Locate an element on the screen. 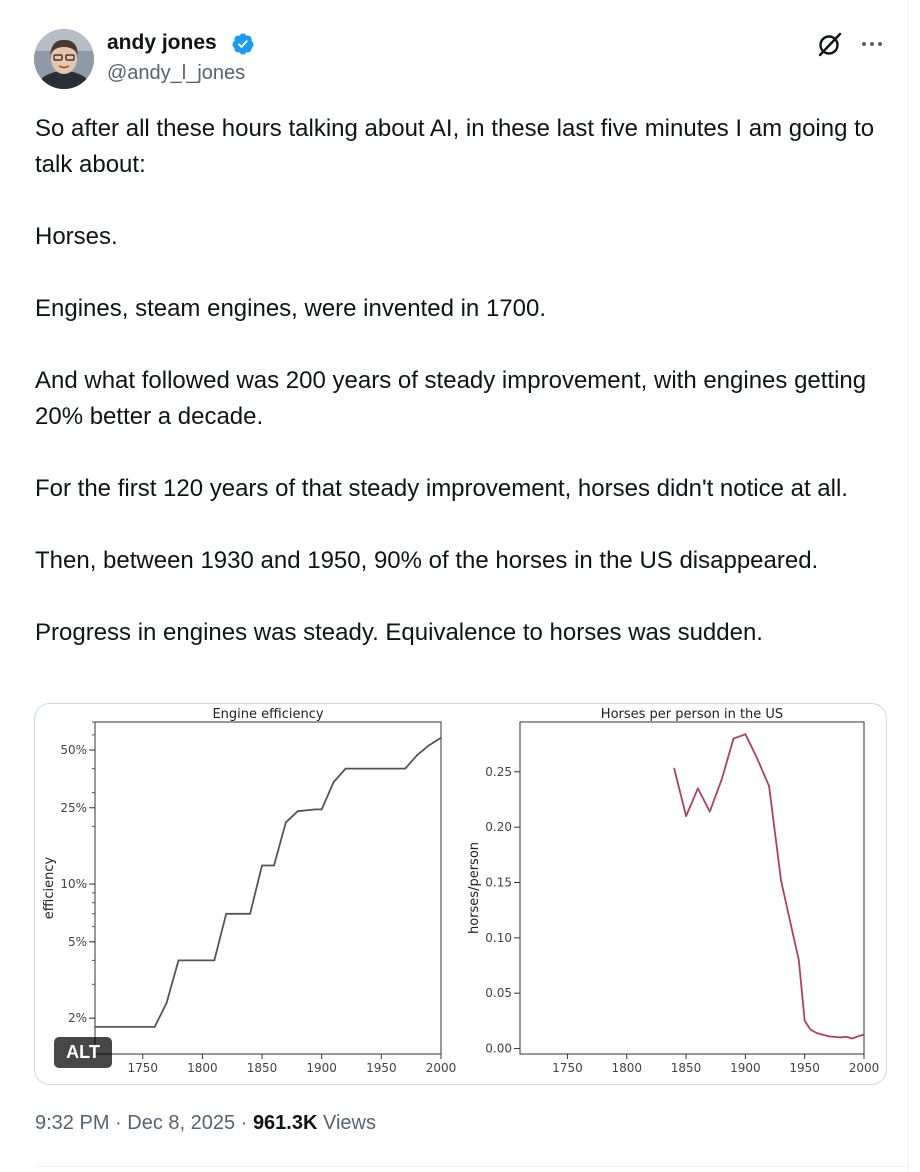 The height and width of the screenshot is (1172, 920). y-tick-label: 25% is located at coordinates (73, 808).